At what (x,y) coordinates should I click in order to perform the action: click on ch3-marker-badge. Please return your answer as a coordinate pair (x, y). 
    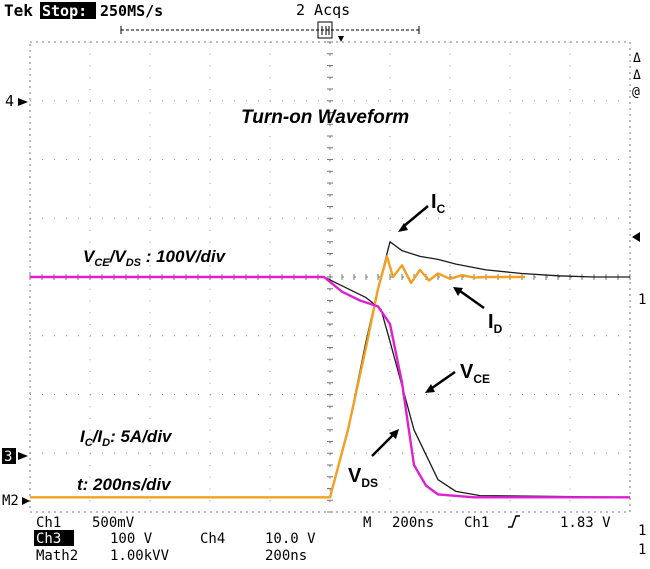
    Looking at the image, I should click on (9, 456).